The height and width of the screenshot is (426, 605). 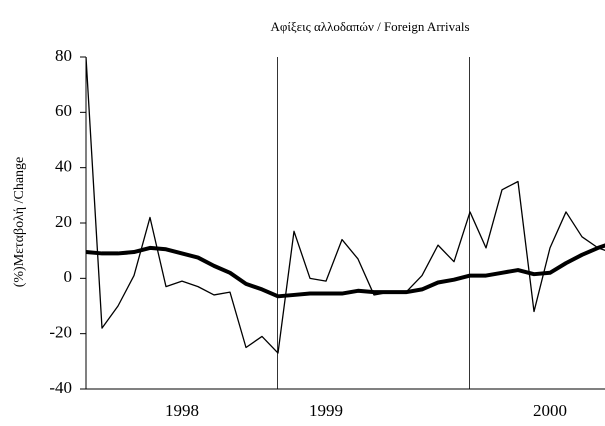 What do you see at coordinates (326, 410) in the screenshot?
I see `x-tick-label: 1999` at bounding box center [326, 410].